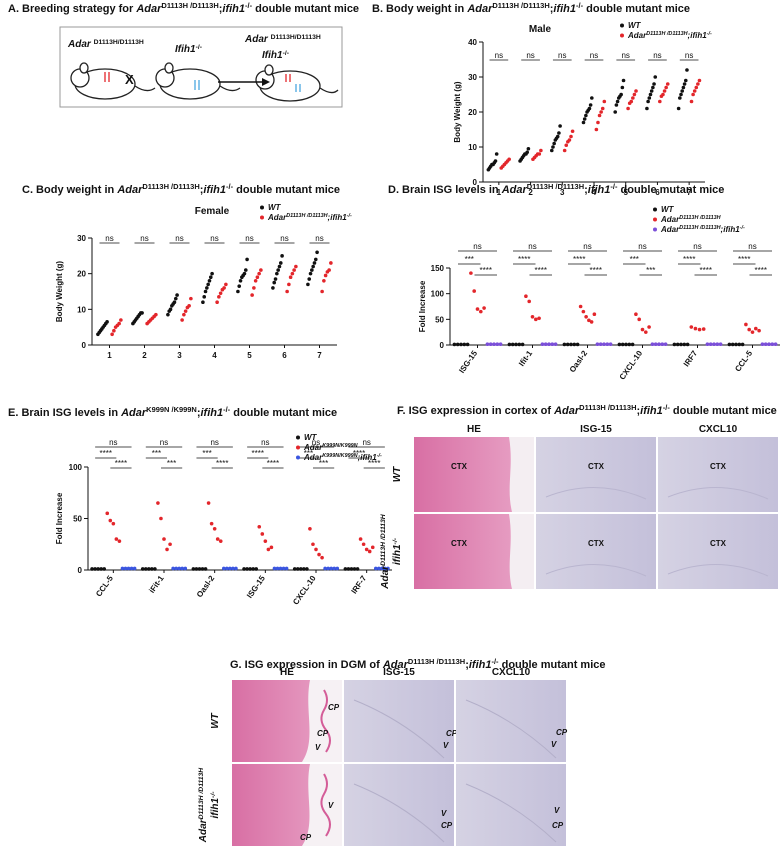  Describe the element at coordinates (214, 355) in the screenshot. I see `x-tick-label: 4` at that location.